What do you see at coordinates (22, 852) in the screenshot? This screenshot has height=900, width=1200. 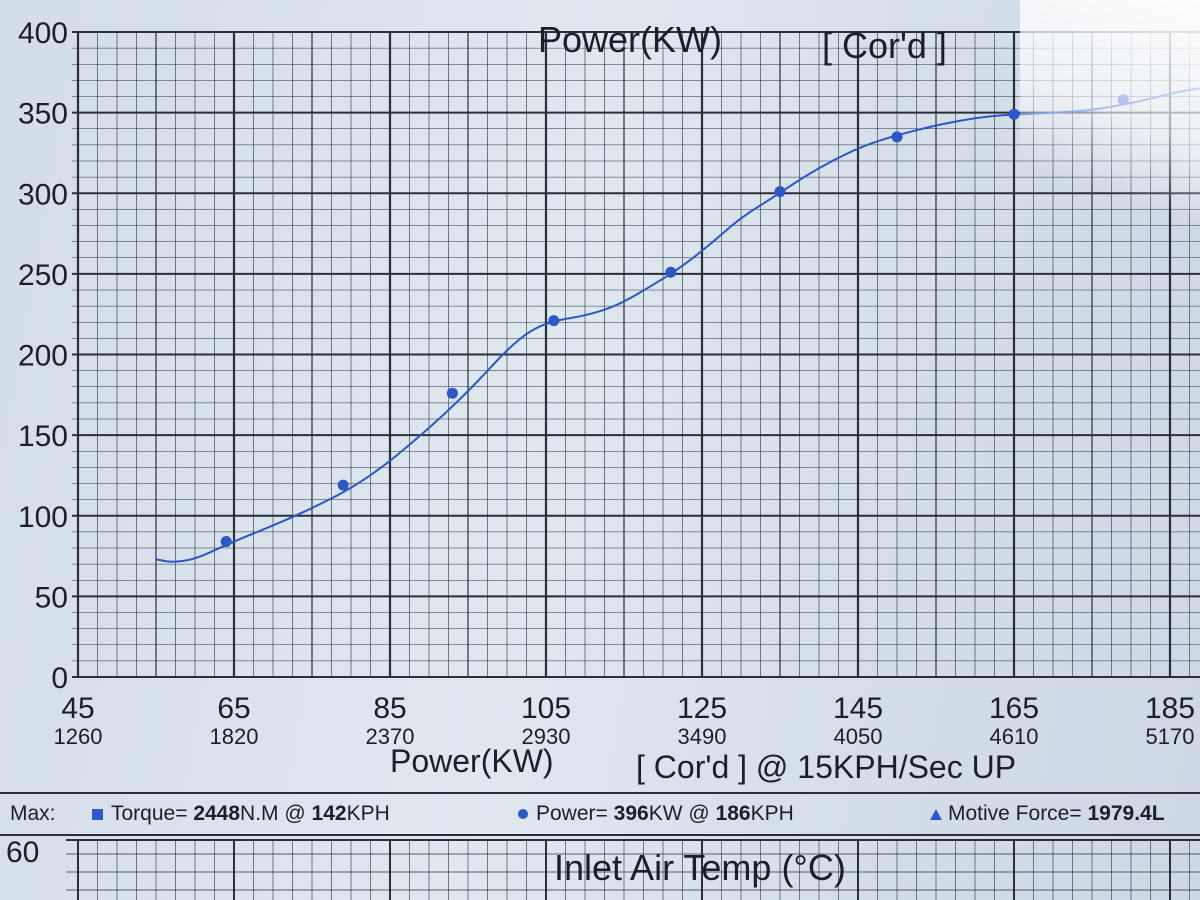 I see `y-tick-label: 60` at bounding box center [22, 852].